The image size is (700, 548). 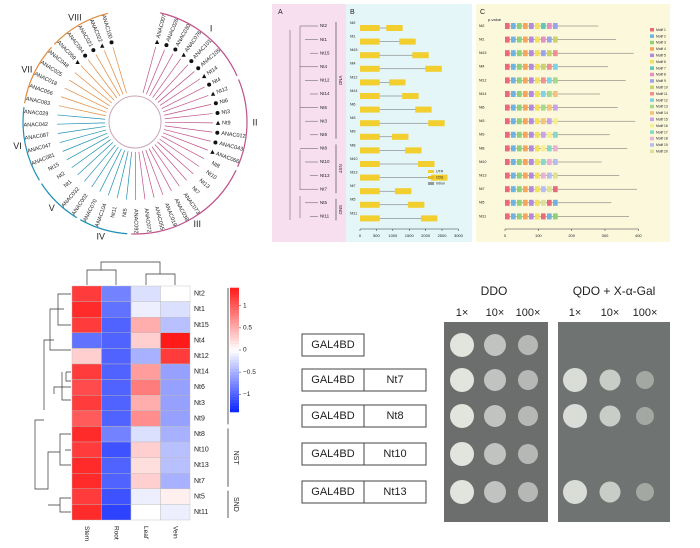 I want to click on gene-label: Nt14, so click(x=325, y=93).